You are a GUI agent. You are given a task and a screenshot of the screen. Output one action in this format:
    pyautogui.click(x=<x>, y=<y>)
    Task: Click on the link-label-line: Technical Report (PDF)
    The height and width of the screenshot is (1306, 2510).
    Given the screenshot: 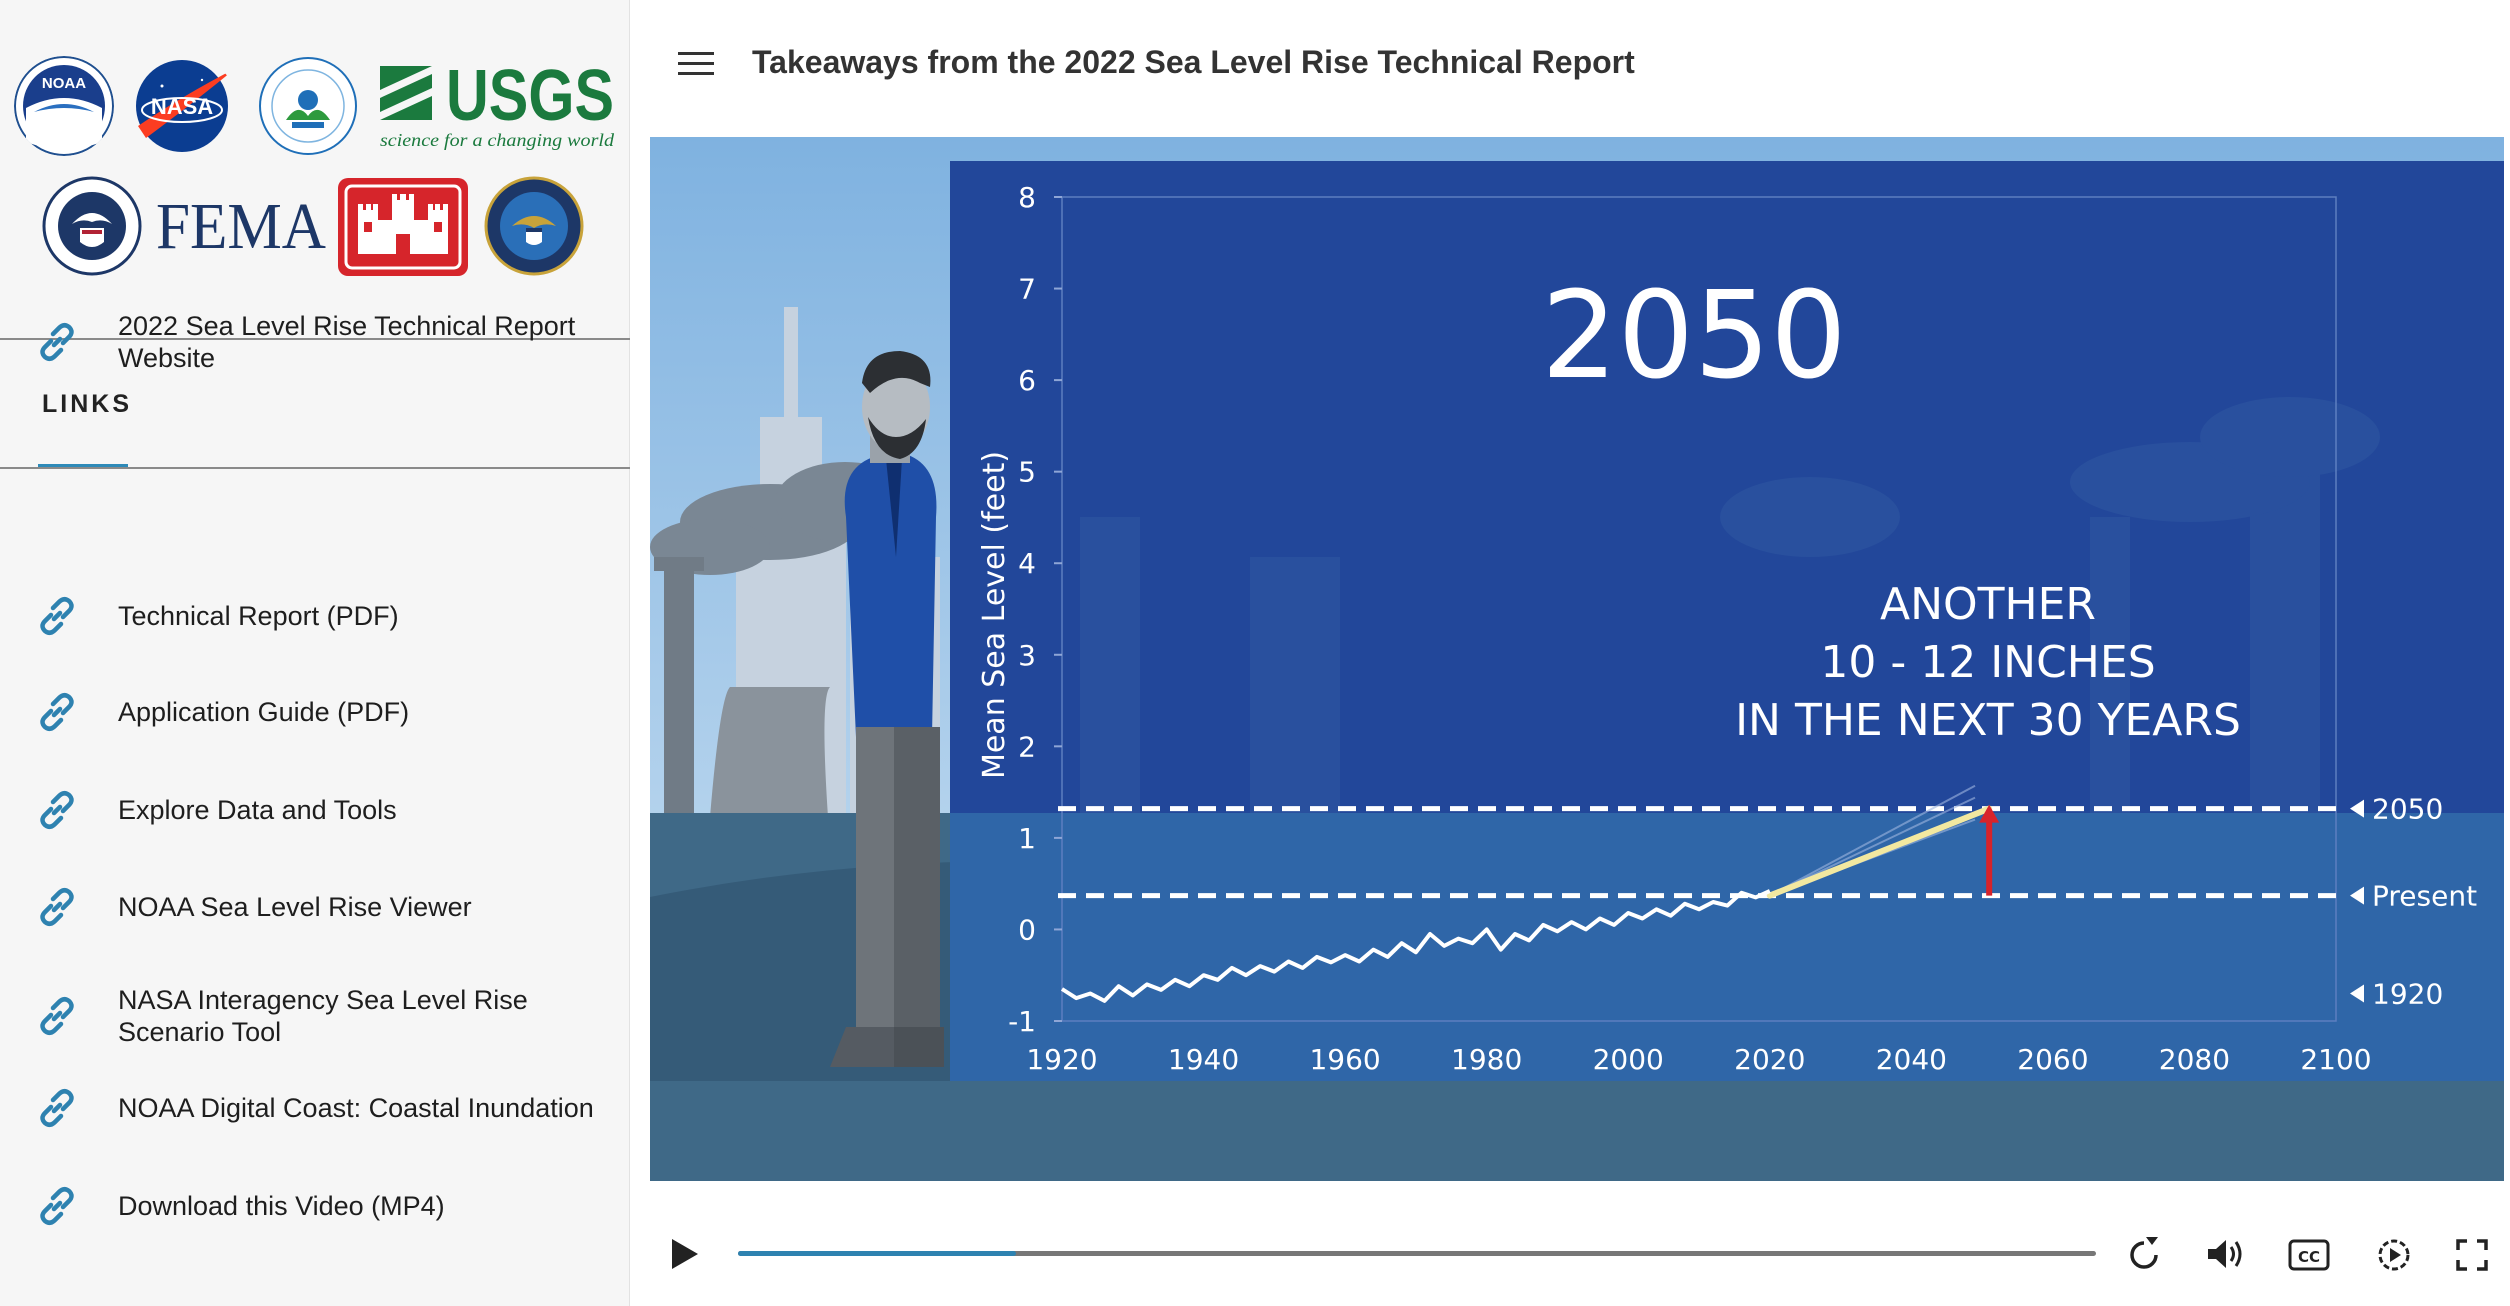 What is the action you would take?
    pyautogui.click(x=258, y=616)
    